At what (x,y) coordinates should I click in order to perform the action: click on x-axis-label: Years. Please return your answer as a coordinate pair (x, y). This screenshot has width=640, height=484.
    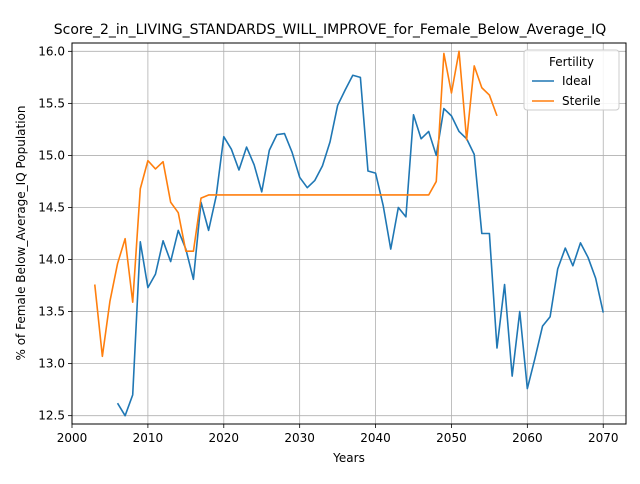
    Looking at the image, I should click on (348, 458).